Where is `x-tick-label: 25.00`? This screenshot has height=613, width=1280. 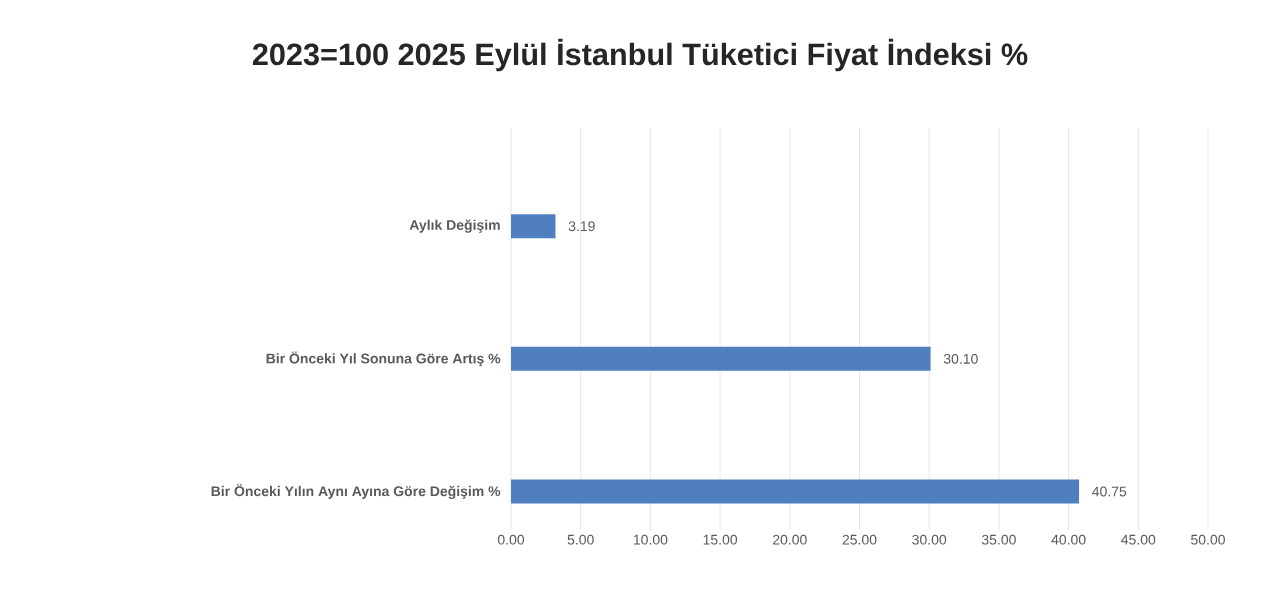 x-tick-label: 25.00 is located at coordinates (859, 539).